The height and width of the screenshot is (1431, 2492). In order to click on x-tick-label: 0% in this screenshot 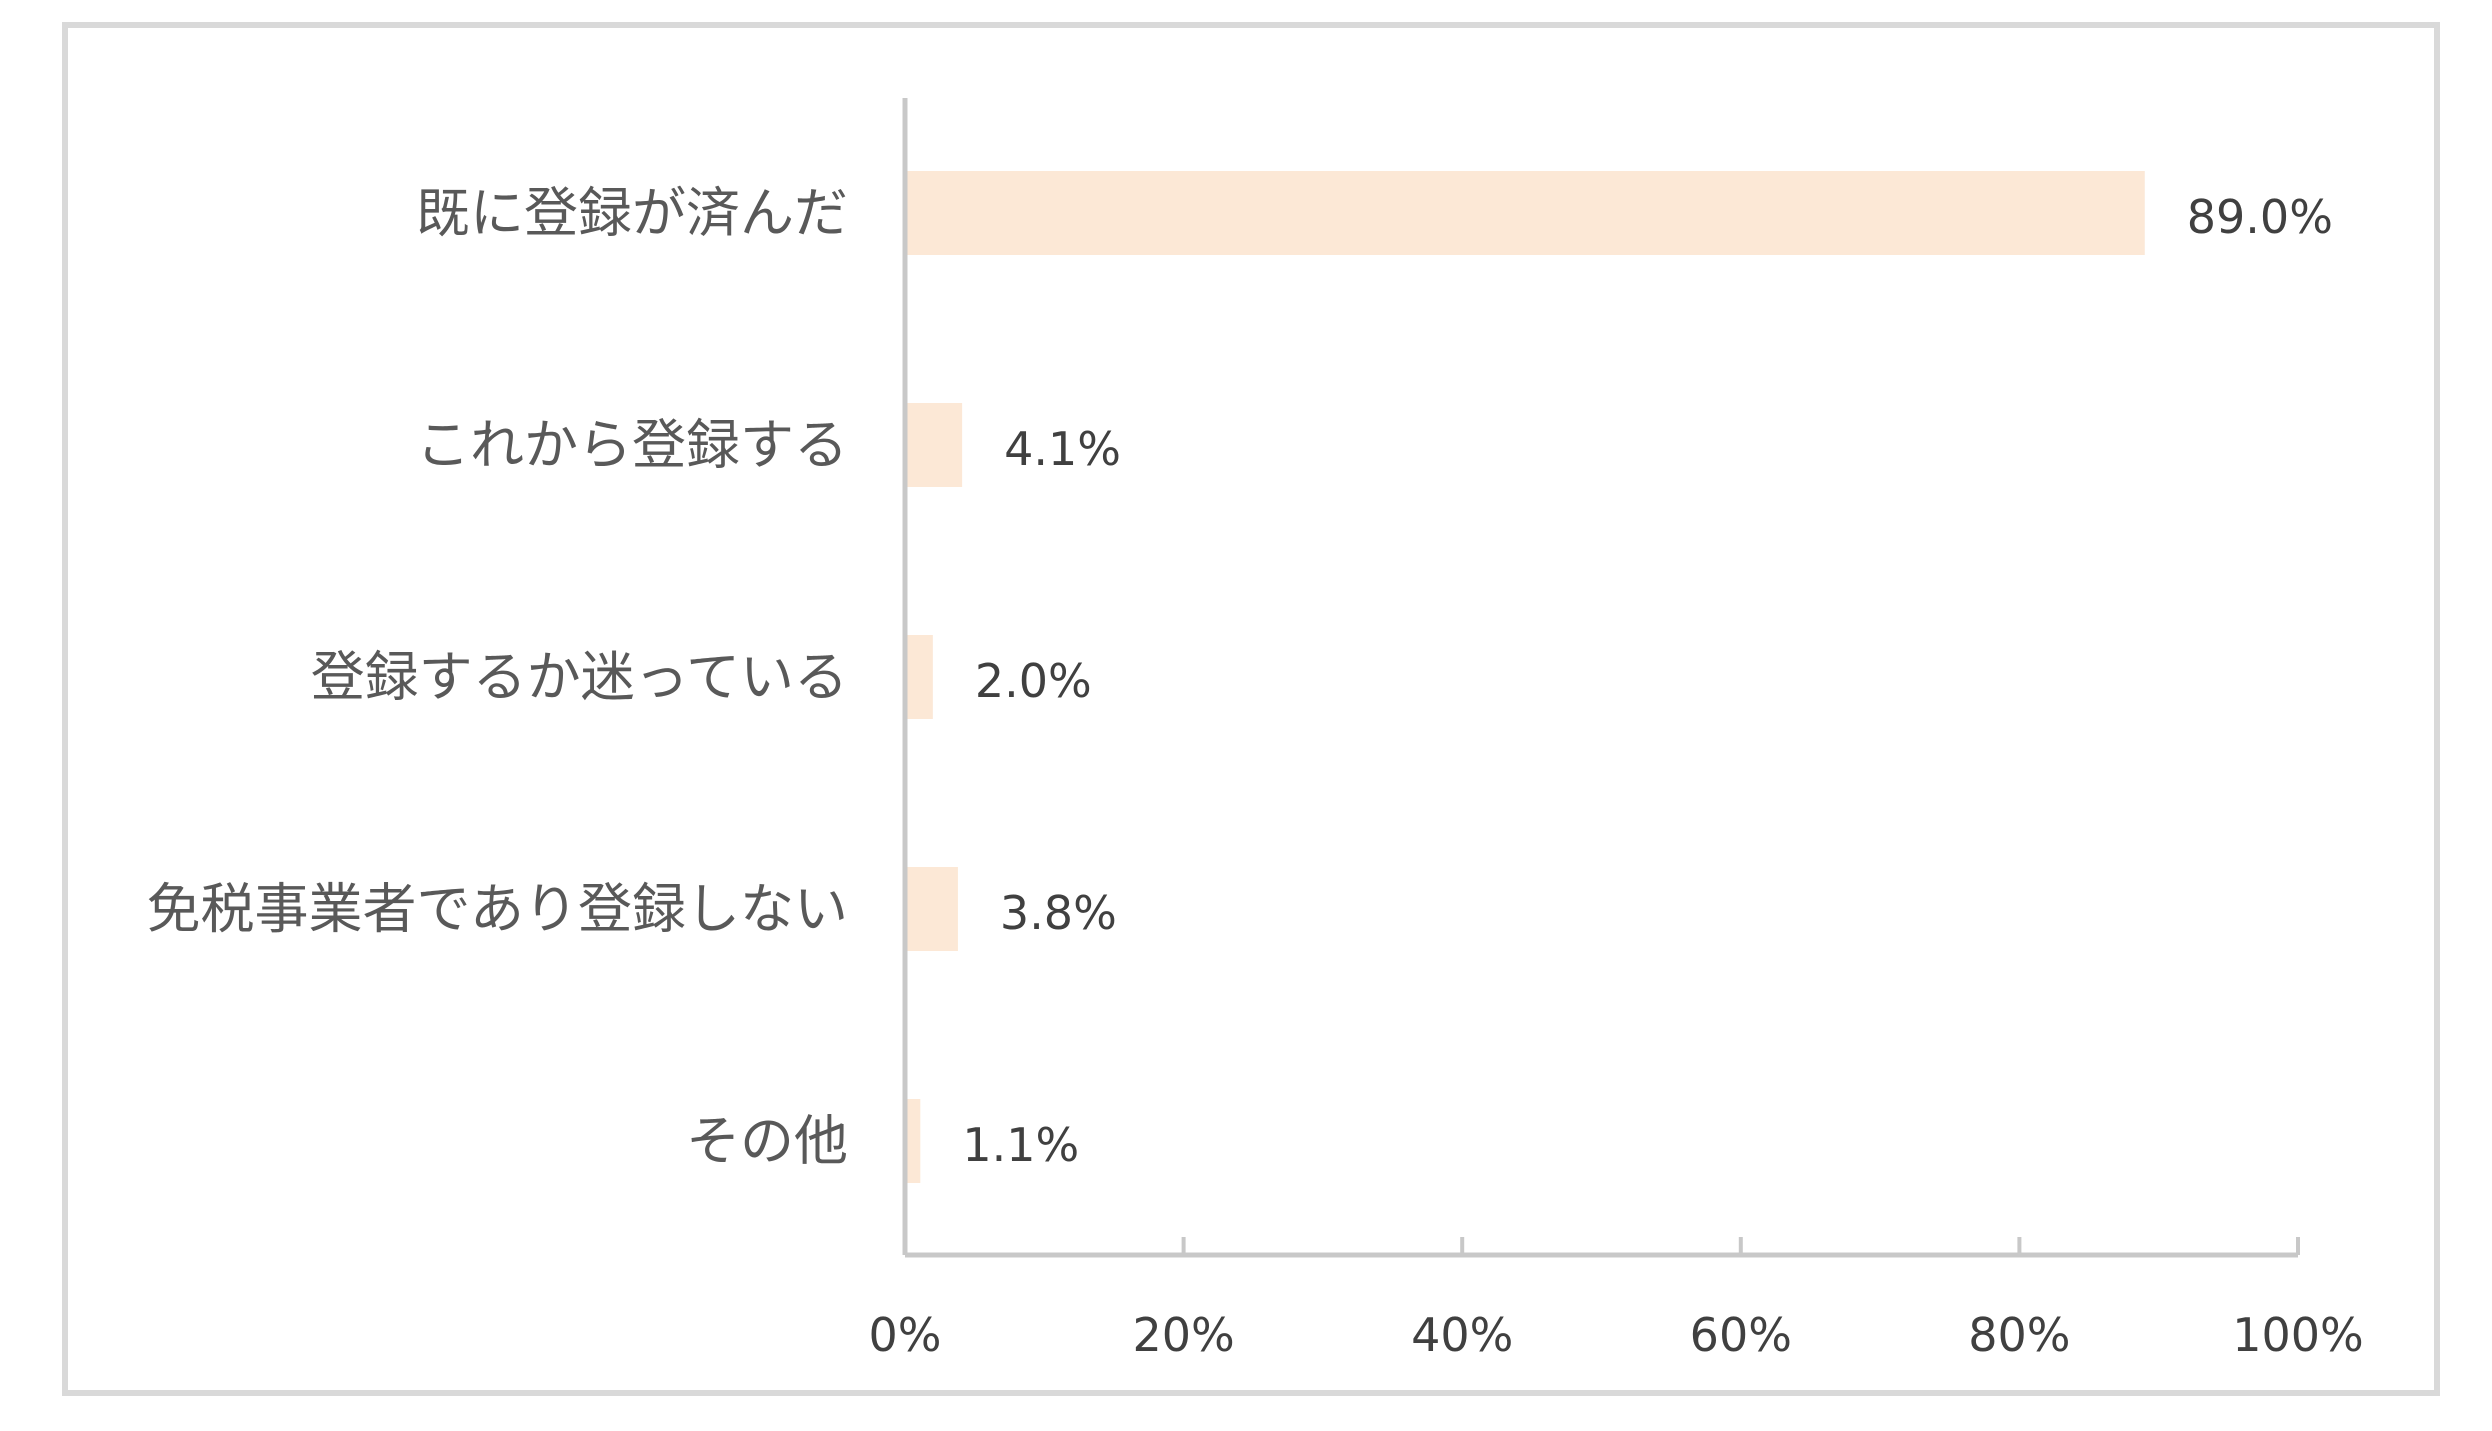, I will do `click(905, 1335)`.